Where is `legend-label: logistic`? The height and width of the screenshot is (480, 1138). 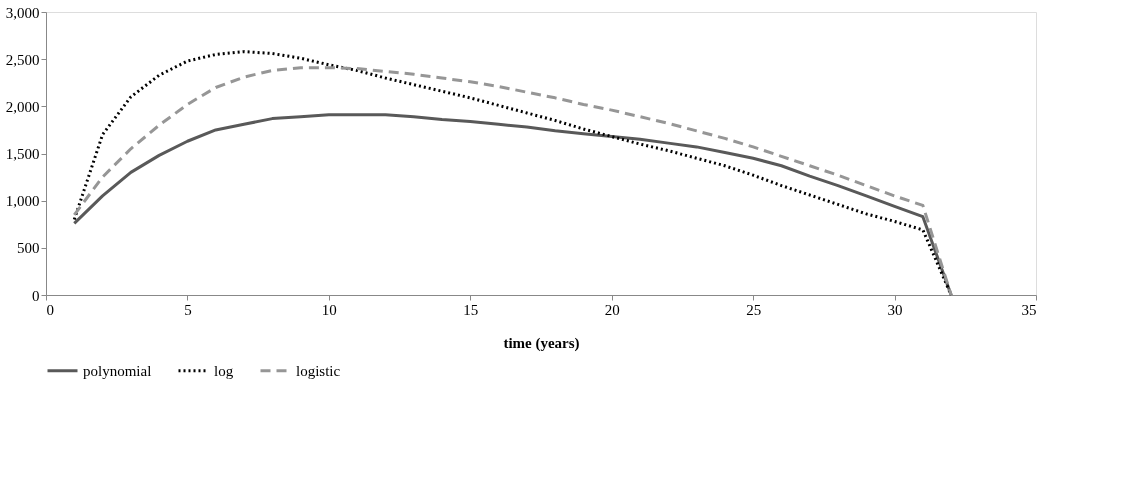
legend-label: logistic is located at coordinates (318, 370).